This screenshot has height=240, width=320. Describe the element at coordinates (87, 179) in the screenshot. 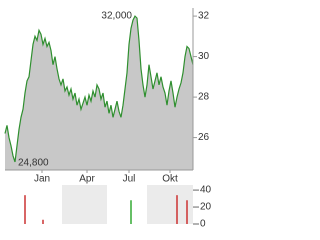

I see `x-tick-label: Apr` at that location.